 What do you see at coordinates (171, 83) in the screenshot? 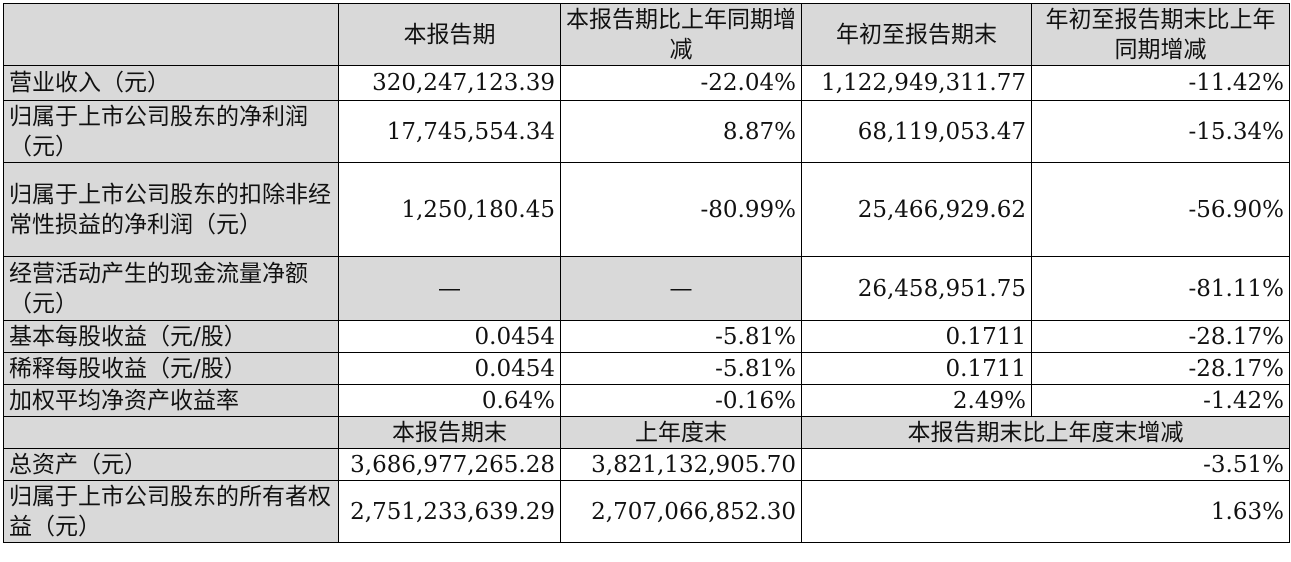
I see `row-label: 营业收入（元）` at bounding box center [171, 83].